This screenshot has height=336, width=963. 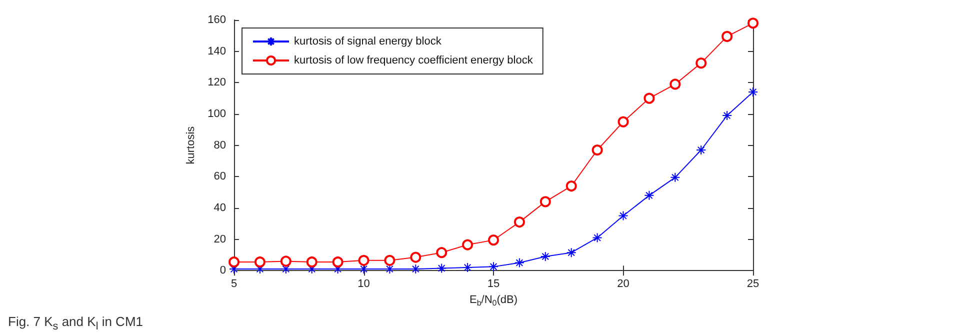 I want to click on legend-label: kurtosis of low frequency coefficient energy block, so click(x=414, y=60).